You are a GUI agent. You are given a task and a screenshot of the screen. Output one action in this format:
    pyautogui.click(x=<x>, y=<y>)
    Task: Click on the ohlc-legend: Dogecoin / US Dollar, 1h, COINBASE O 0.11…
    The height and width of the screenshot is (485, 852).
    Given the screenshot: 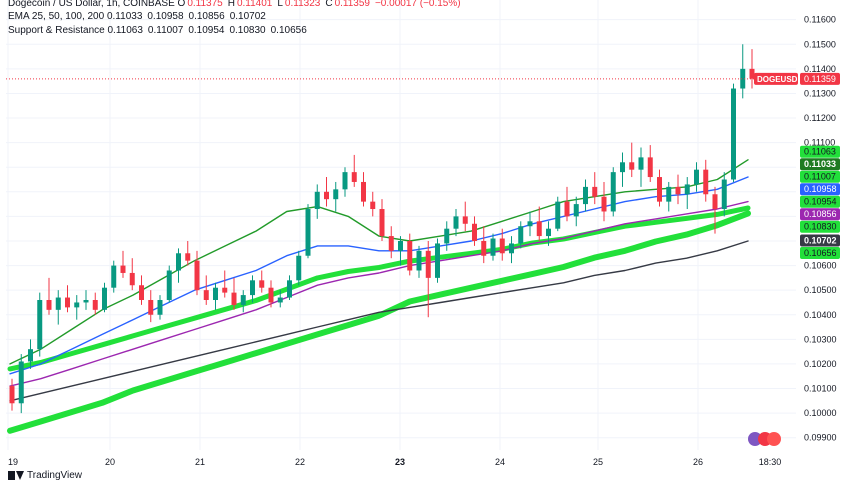 What is the action you would take?
    pyautogui.click(x=237, y=5)
    